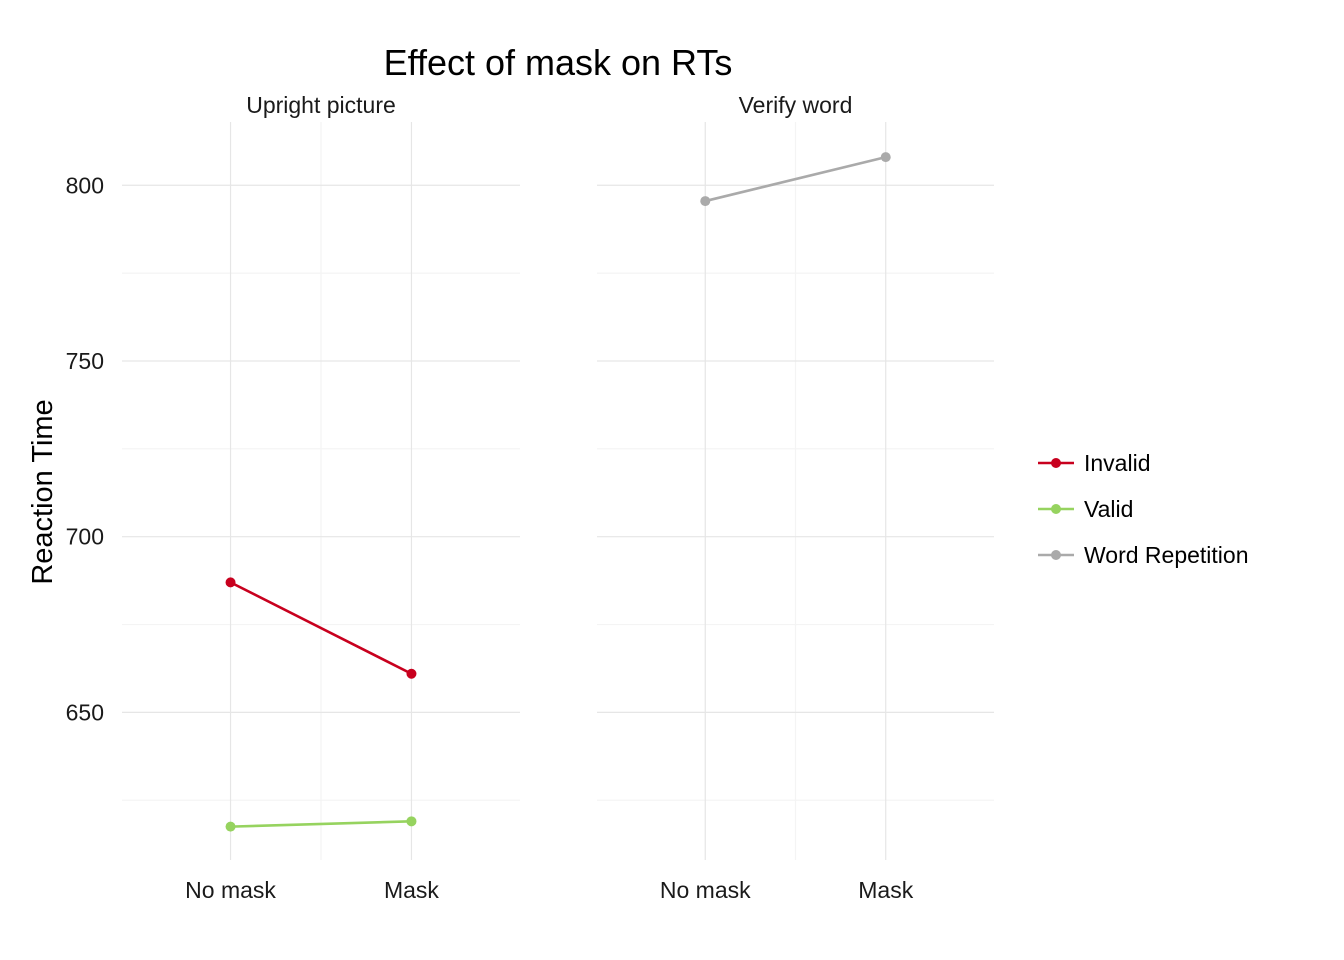 The image size is (1344, 960). Describe the element at coordinates (1108, 509) in the screenshot. I see `legend-label: Valid` at that location.